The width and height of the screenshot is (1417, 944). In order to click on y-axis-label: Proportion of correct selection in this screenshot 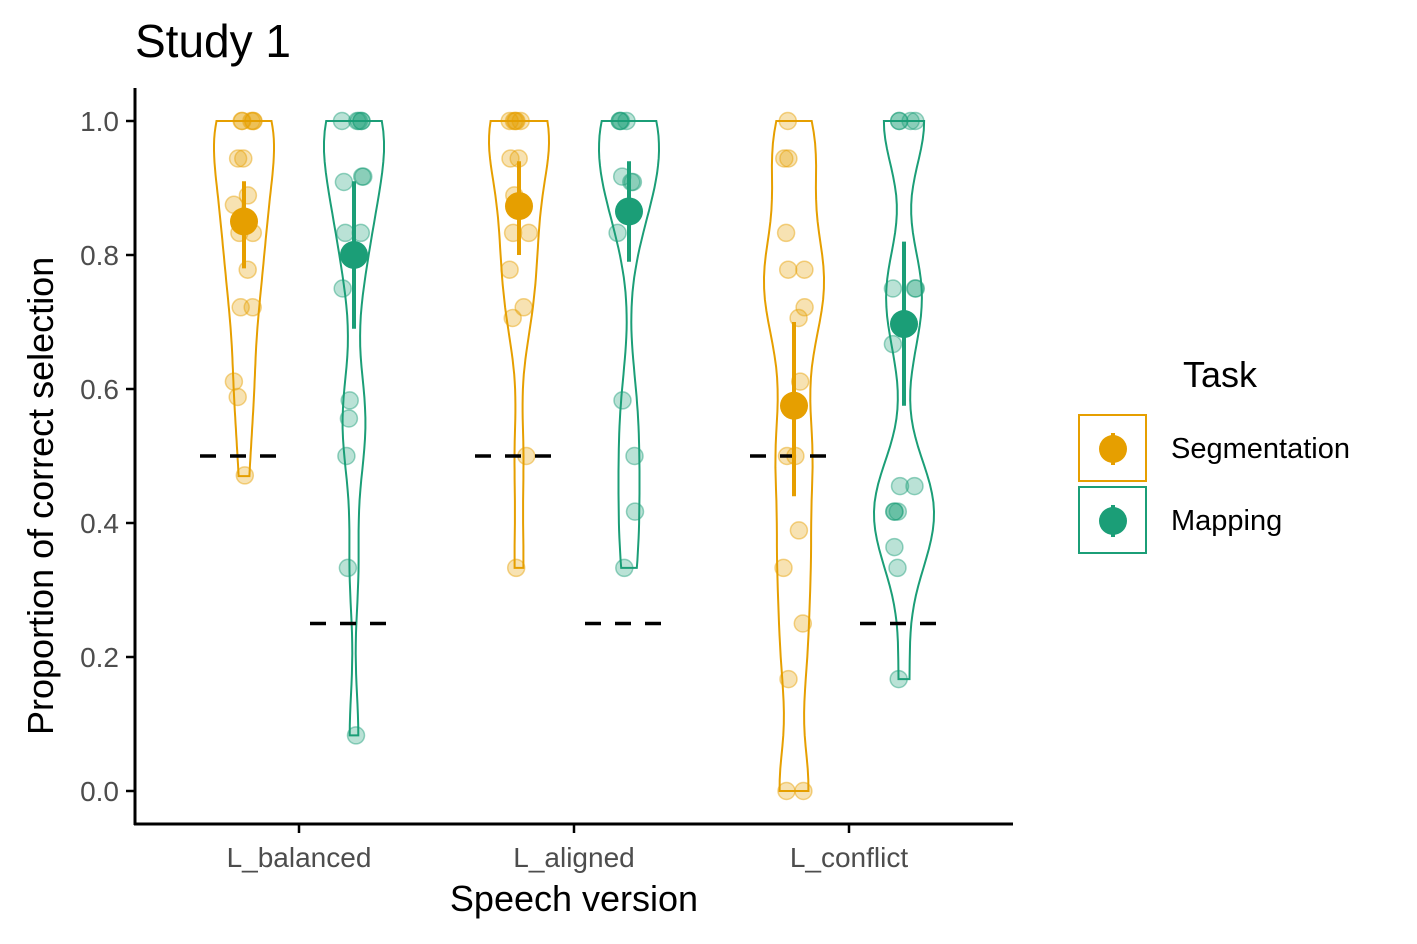, I will do `click(40, 495)`.